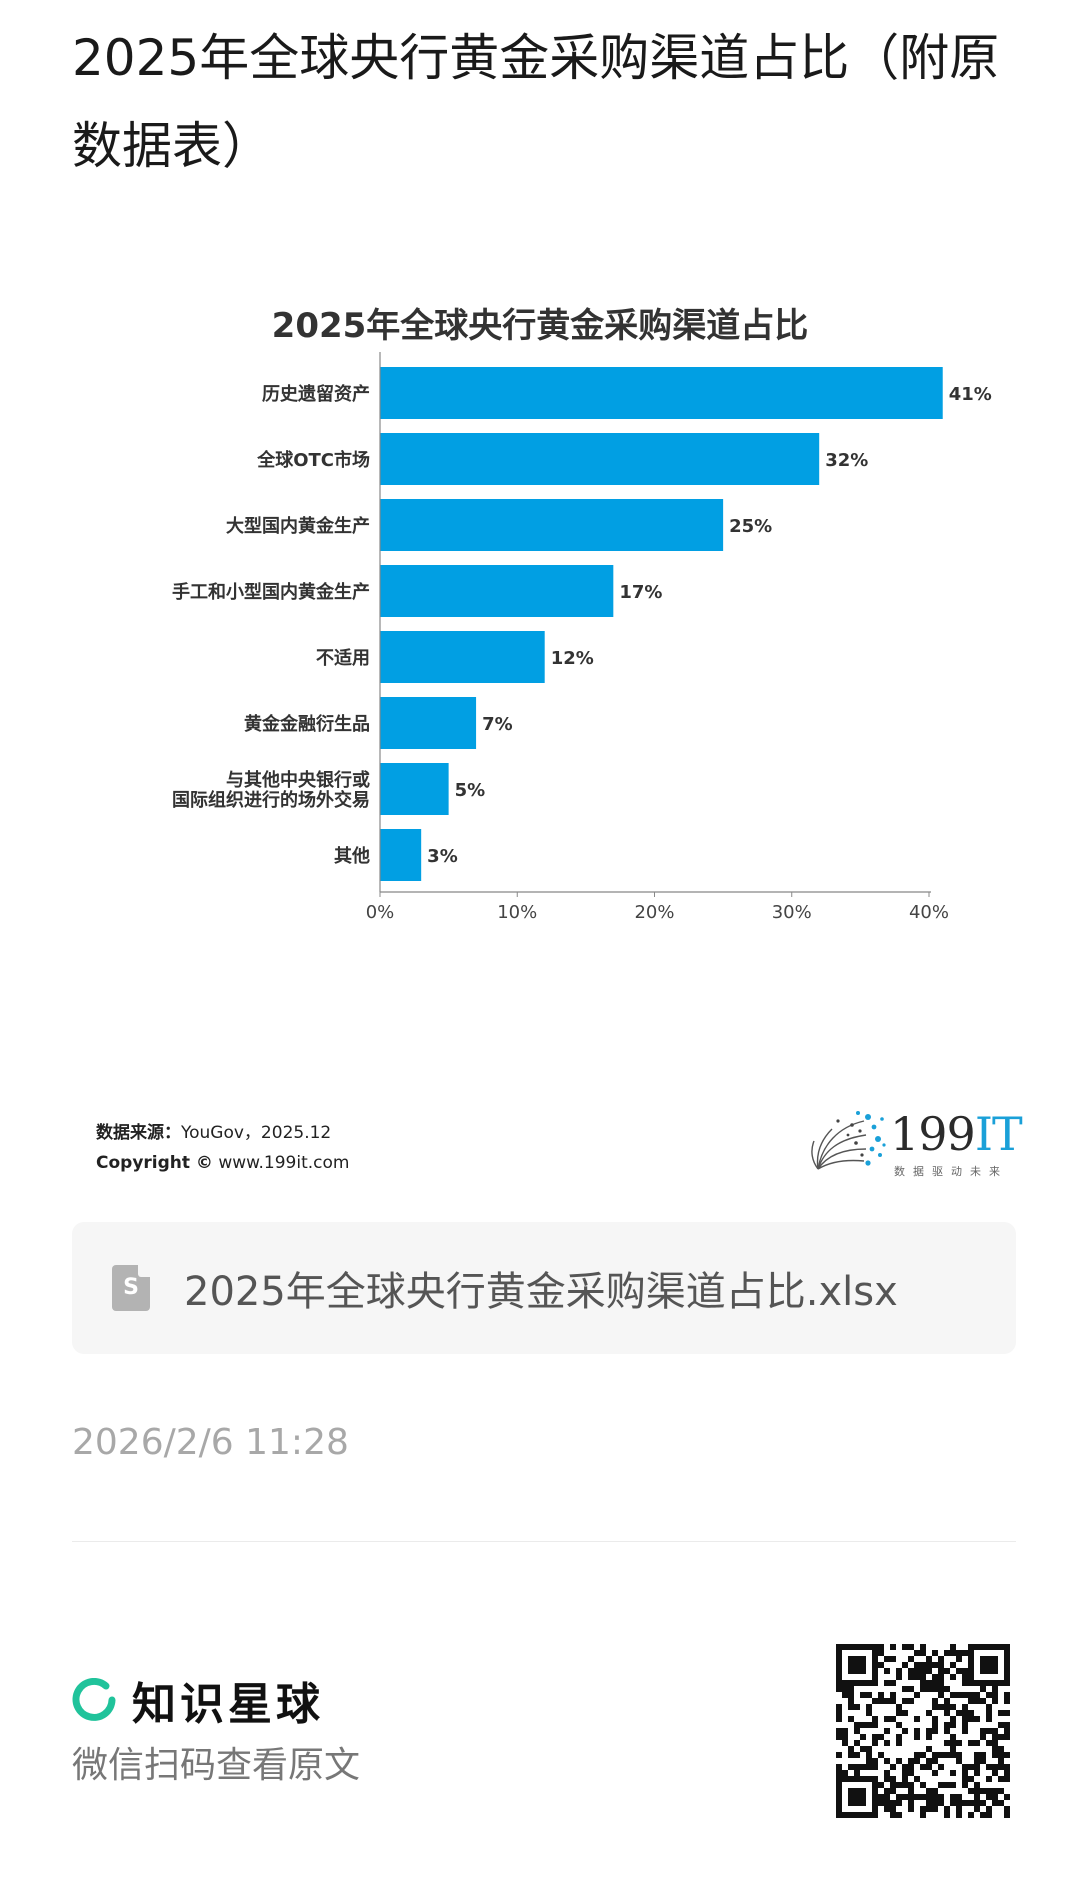 The height and width of the screenshot is (1898, 1080). I want to click on bar-value-label-4: 12%, so click(572, 658).